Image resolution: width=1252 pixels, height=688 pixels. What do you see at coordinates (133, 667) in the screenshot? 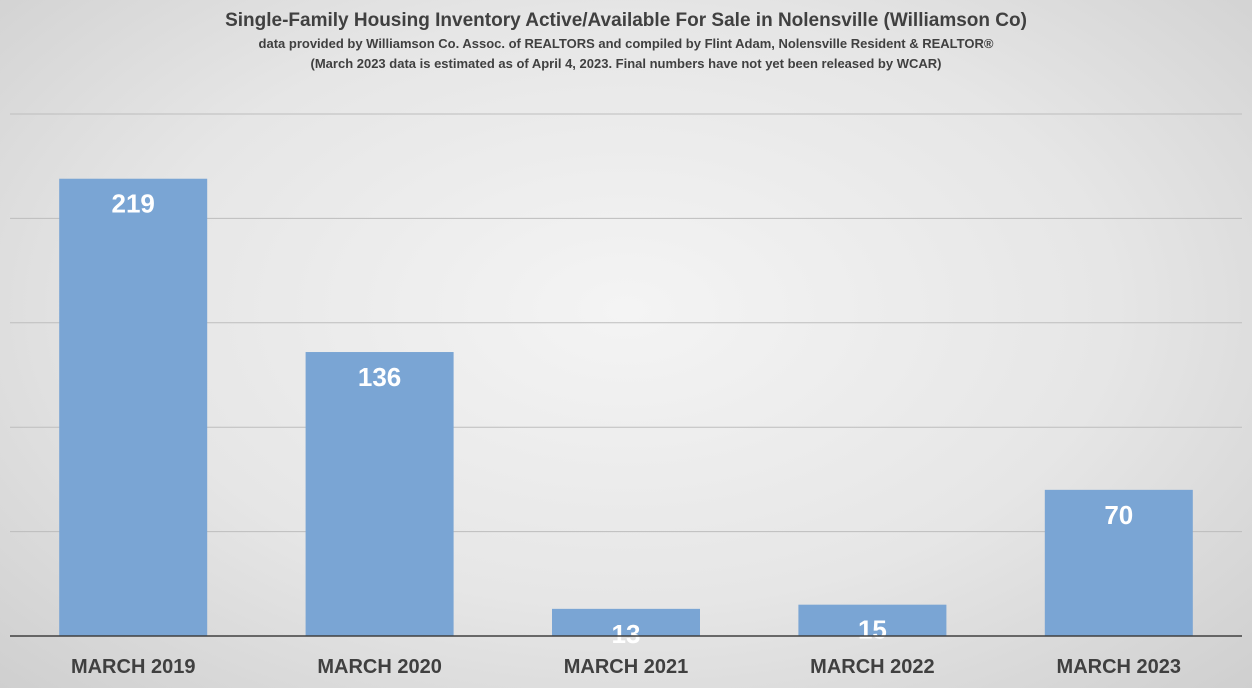
I see `x-tick-label: MARCH 2019` at bounding box center [133, 667].